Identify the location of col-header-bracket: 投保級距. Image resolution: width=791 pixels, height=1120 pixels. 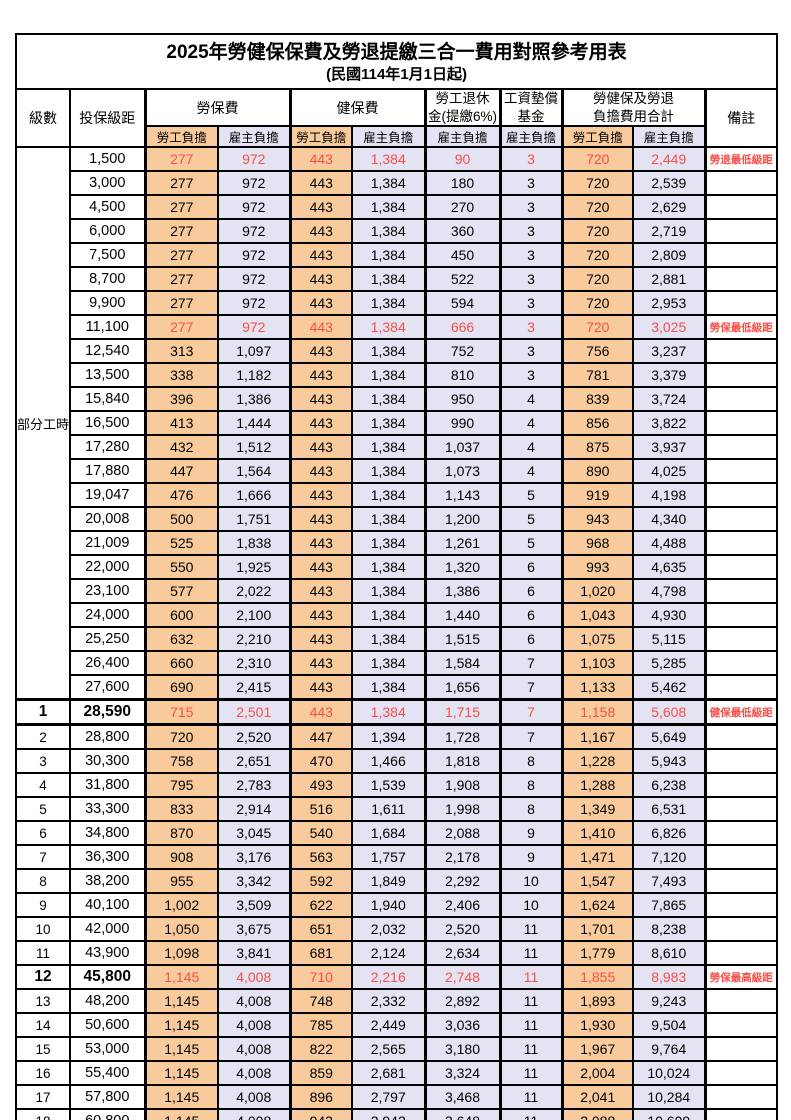
(107, 118).